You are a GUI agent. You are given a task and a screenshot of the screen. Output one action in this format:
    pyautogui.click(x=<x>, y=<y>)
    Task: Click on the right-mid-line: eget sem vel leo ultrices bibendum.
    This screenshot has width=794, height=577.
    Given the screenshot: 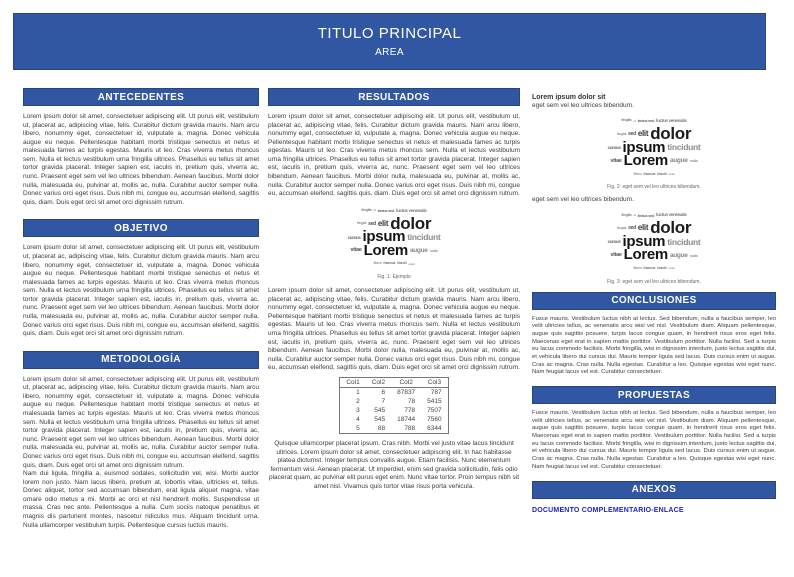 What is the action you would take?
    pyautogui.click(x=583, y=200)
    